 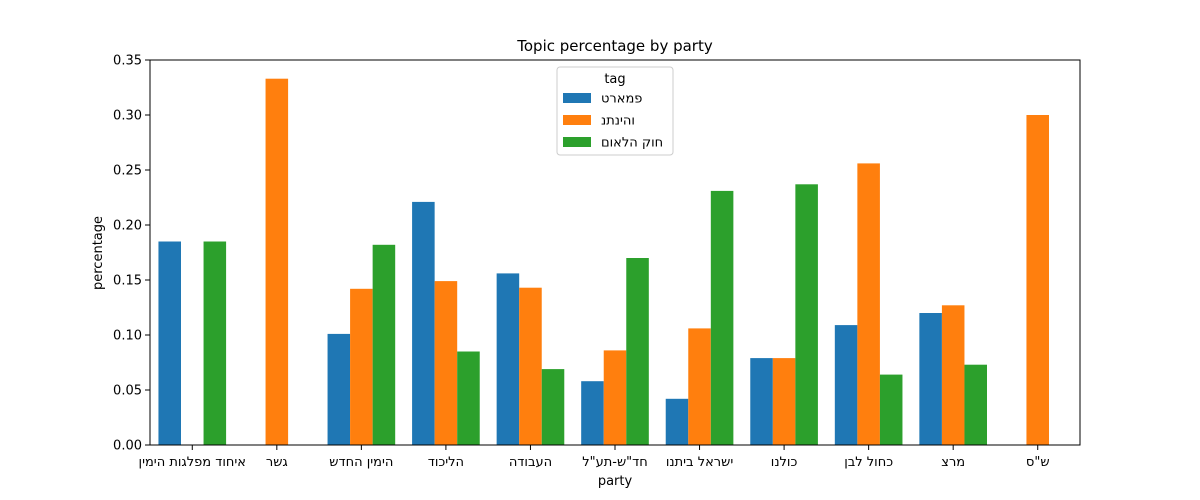 I want to click on y-tick-label: 0.05, so click(x=127, y=391).